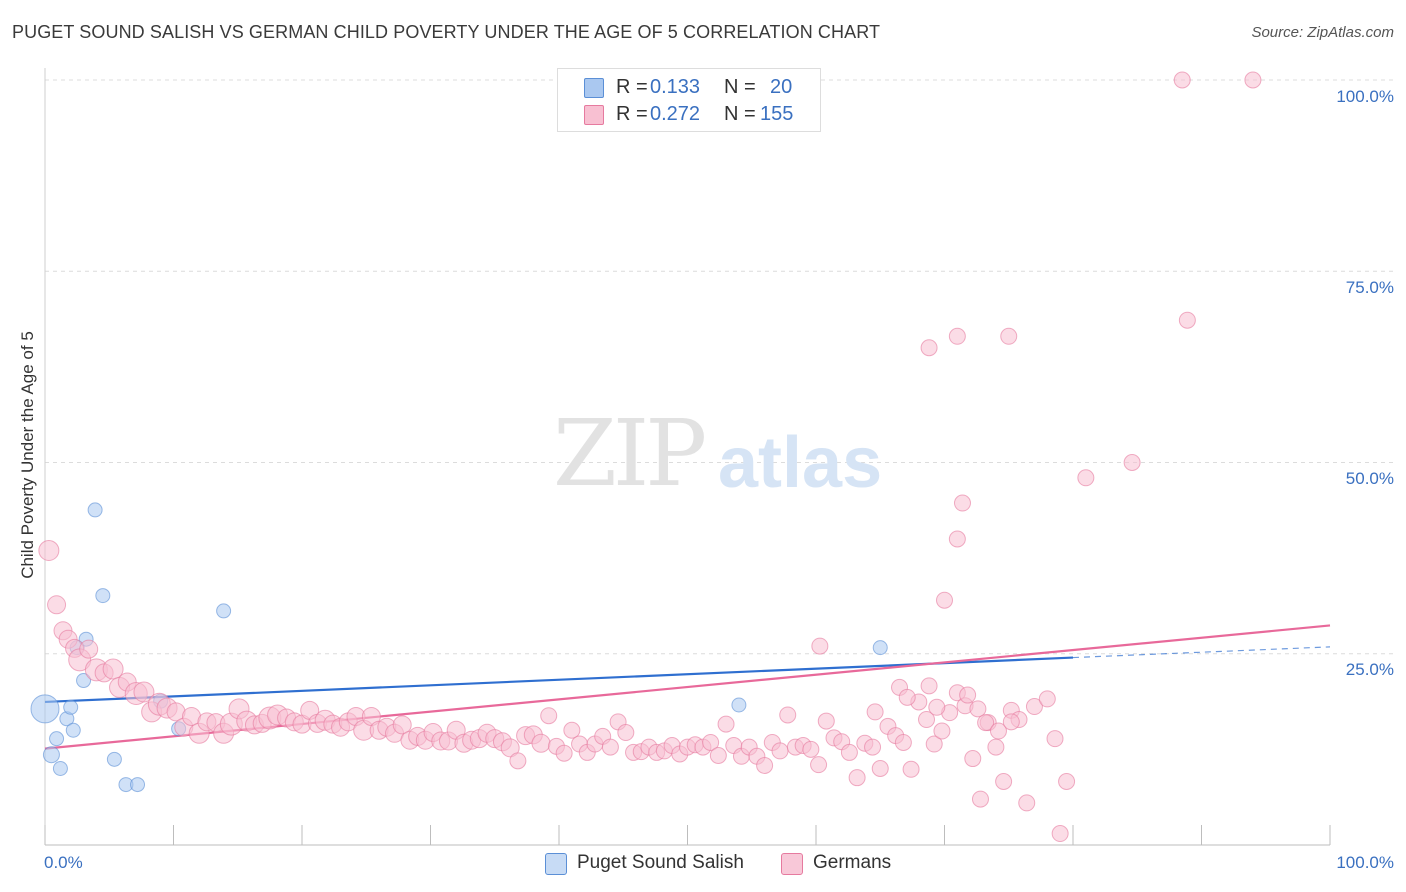 This screenshot has height=892, width=1406. What do you see at coordinates (781, 87) in the screenshot?
I see `legend-n-value: 20` at bounding box center [781, 87].